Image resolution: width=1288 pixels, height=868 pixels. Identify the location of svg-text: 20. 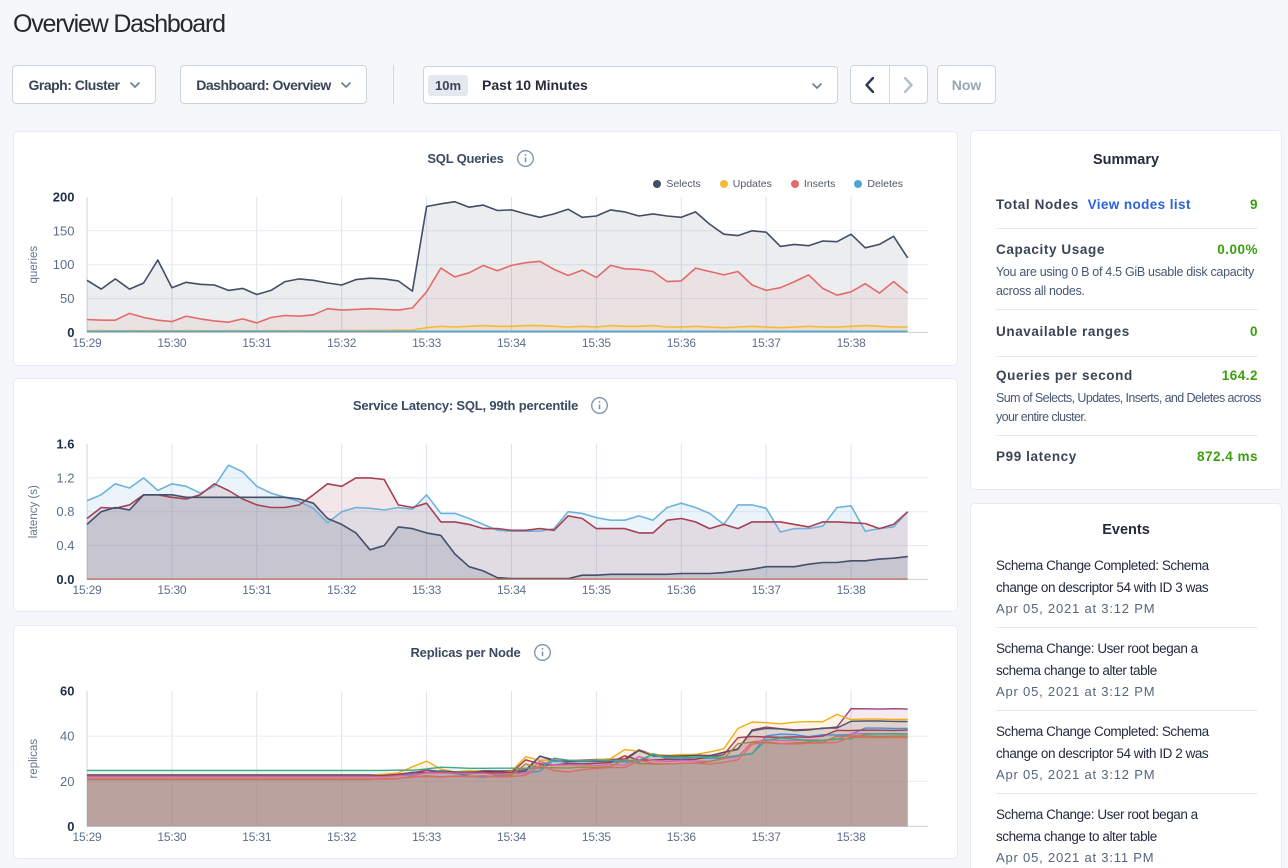
(67, 781).